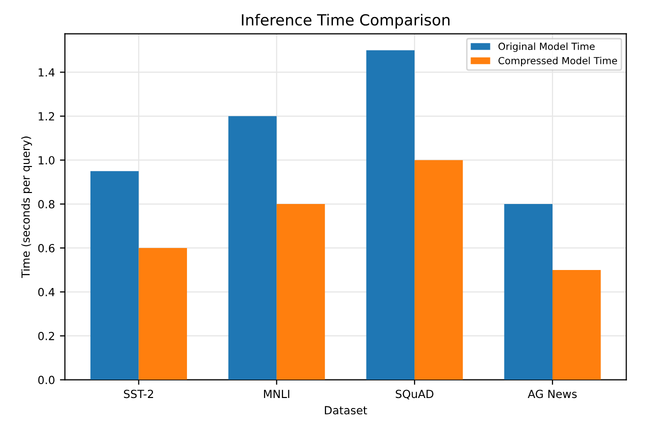 The width and height of the screenshot is (649, 422). I want to click on y-tick-label: 1.4, so click(46, 72).